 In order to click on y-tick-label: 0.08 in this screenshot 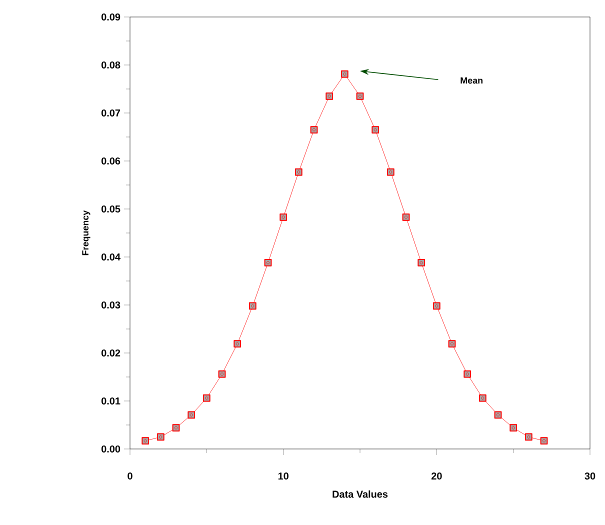, I will do `click(110, 65)`.